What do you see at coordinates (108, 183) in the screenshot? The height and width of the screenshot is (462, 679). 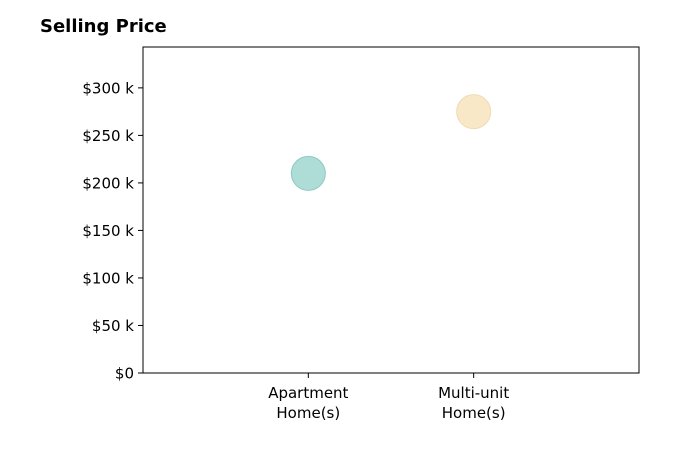 I see `y-tick-label: $200 k` at bounding box center [108, 183].